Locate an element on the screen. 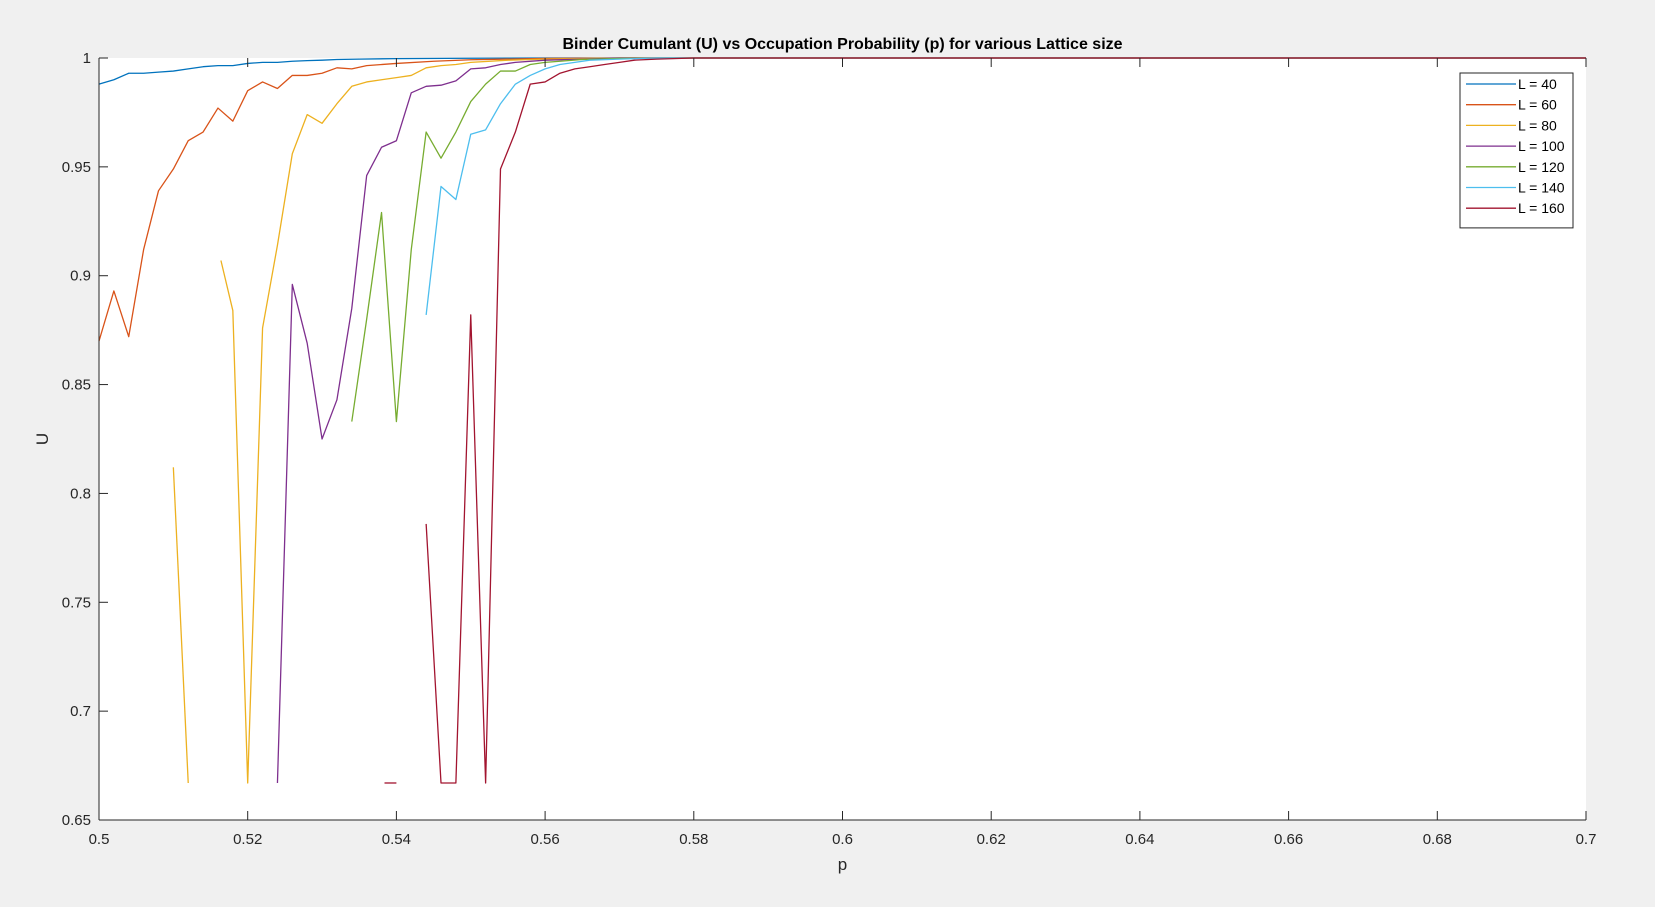  x-tick-label: 0.7 is located at coordinates (1586, 839).